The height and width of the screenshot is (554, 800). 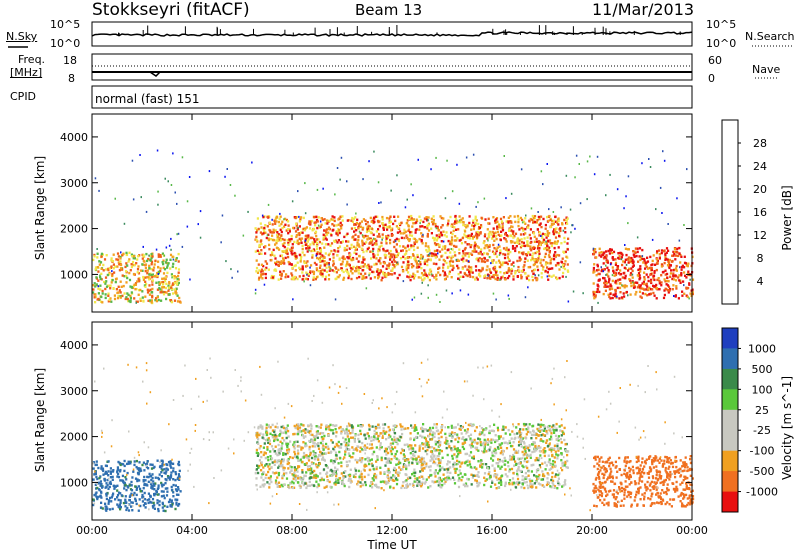 What do you see at coordinates (71, 78) in the screenshot?
I see `freq-left-tick-low: 8` at bounding box center [71, 78].